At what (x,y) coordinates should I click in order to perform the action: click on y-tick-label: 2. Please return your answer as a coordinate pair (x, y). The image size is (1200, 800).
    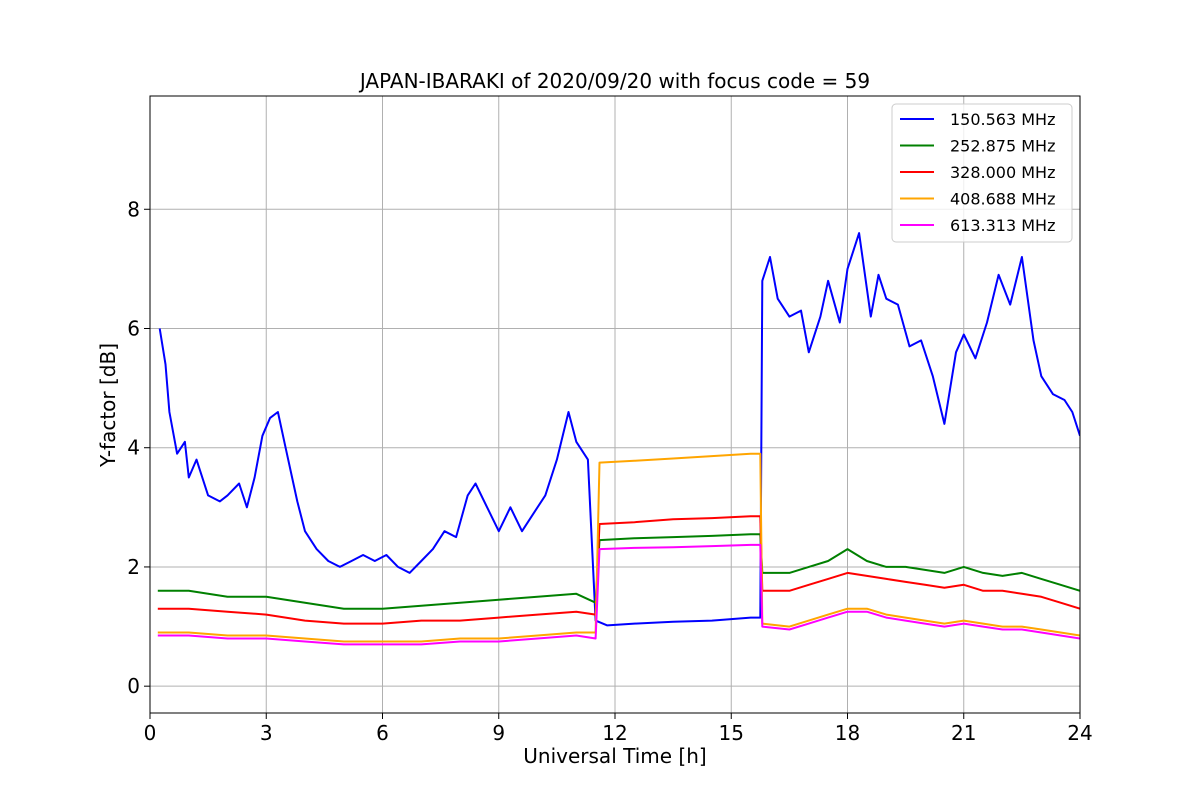
    Looking at the image, I should click on (133, 567).